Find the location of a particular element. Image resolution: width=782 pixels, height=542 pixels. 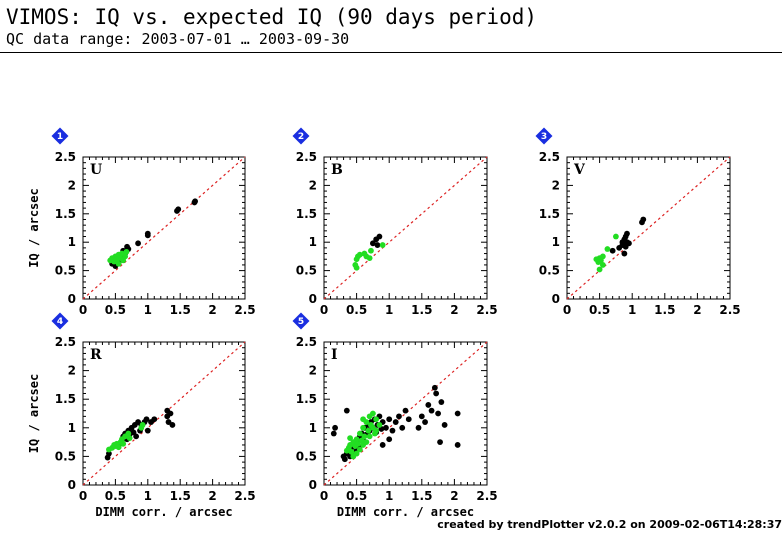

panel-badge-number: 2 is located at coordinates (301, 137).